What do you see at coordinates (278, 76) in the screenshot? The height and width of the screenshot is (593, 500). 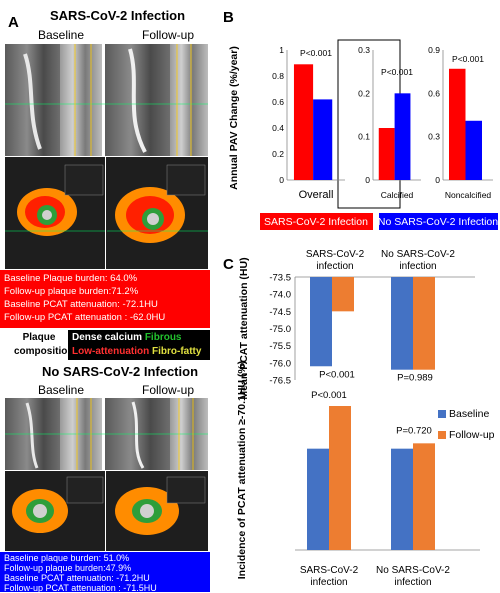 I see `b-tick-label: 0.8` at bounding box center [278, 76].